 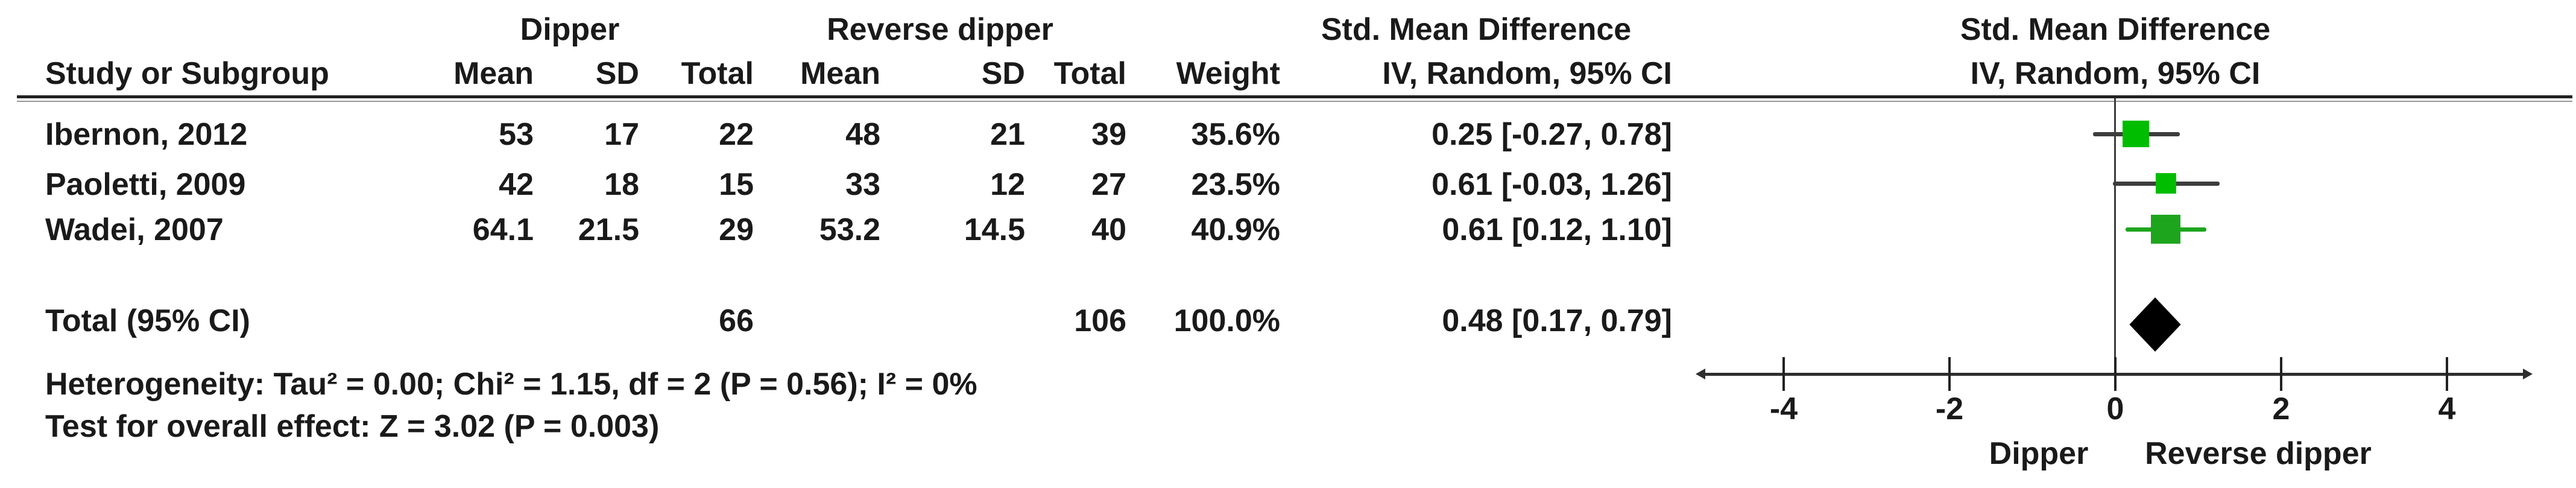 What do you see at coordinates (1226, 320) in the screenshot?
I see `total-weight: 100.0%` at bounding box center [1226, 320].